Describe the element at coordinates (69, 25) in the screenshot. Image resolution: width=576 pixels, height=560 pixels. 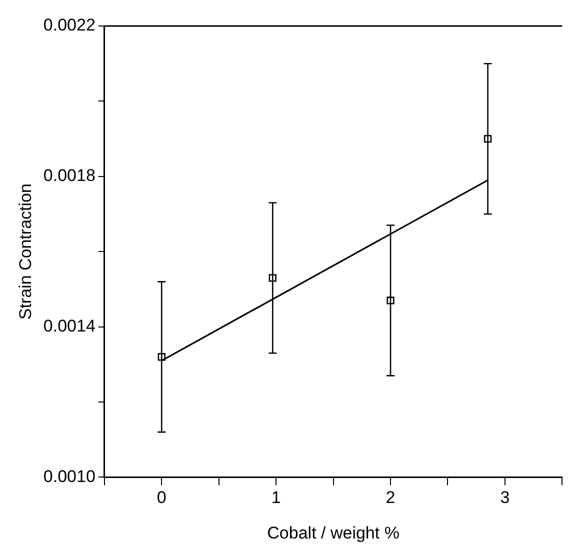
I see `y-tick-label: 0.0022` at that location.